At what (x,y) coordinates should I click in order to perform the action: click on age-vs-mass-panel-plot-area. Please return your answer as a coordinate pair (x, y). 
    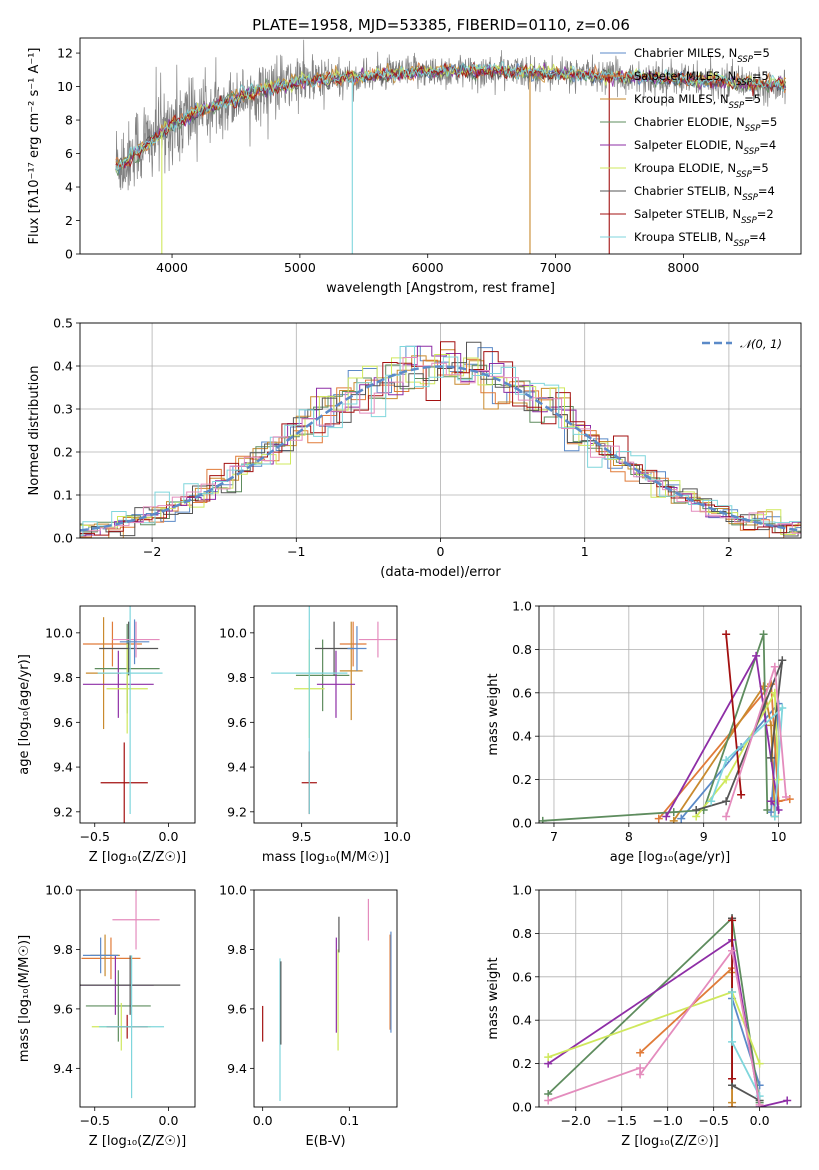
    Looking at the image, I should click on (334, 710).